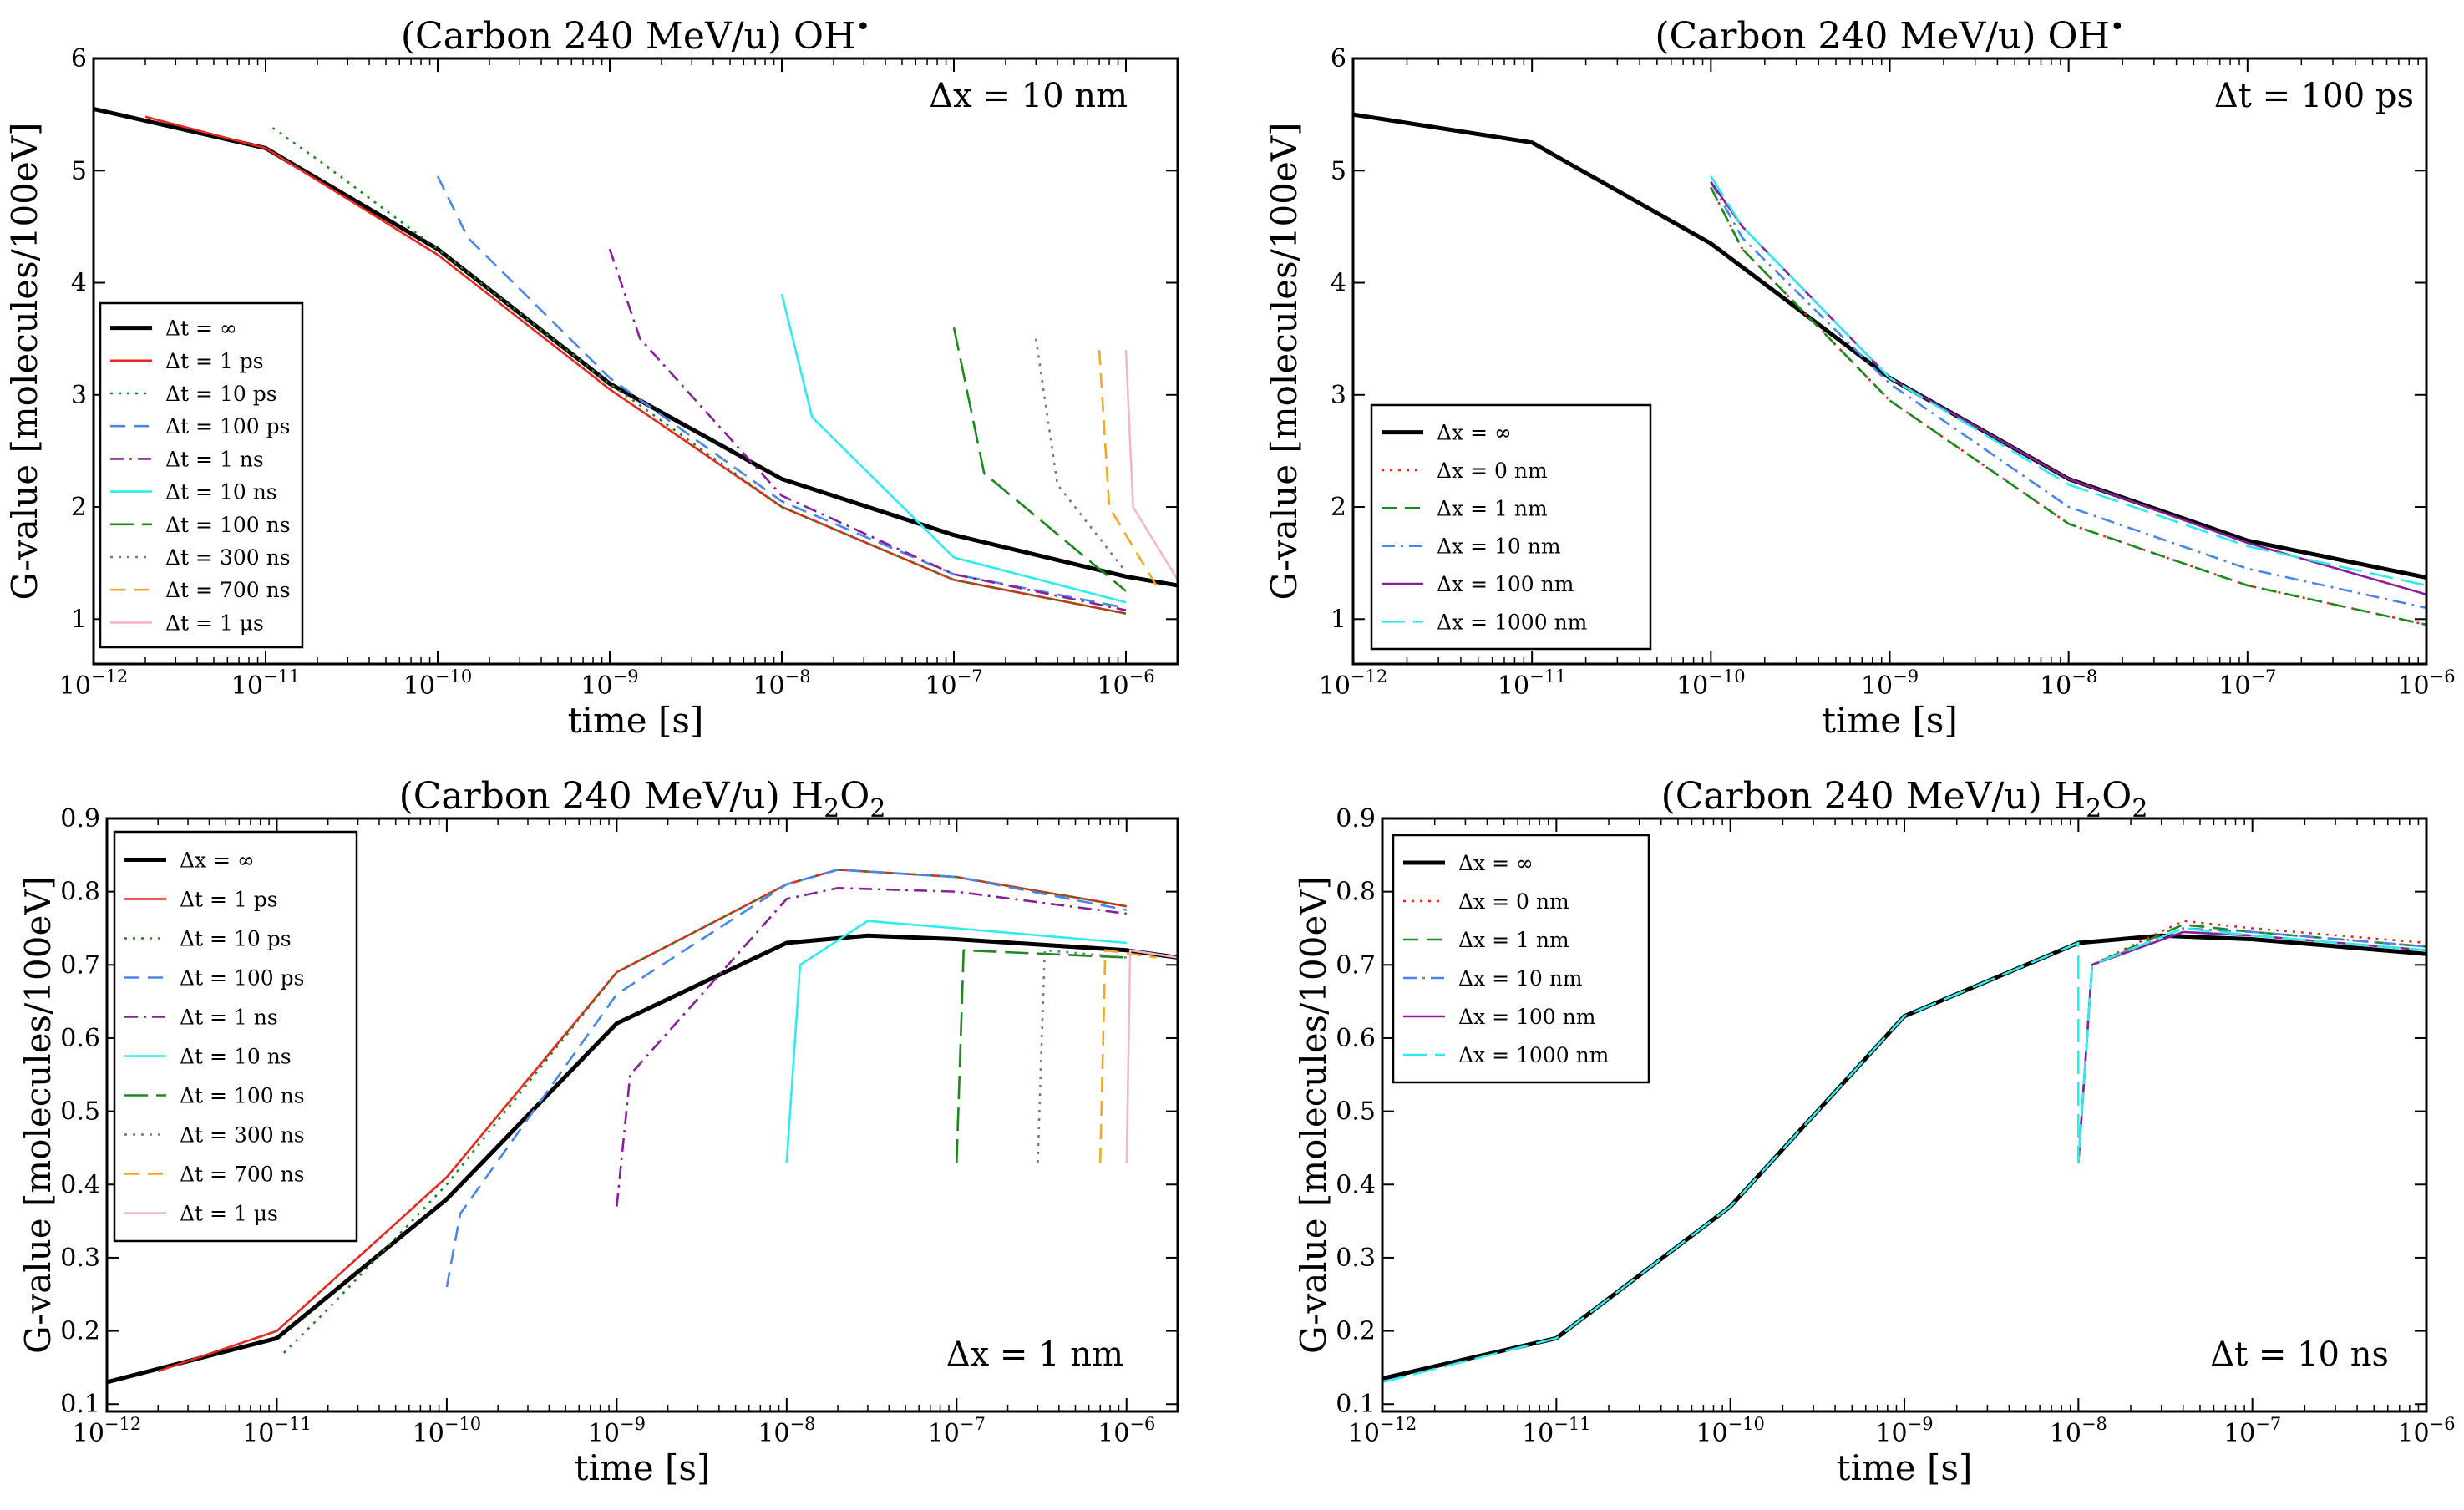 This screenshot has height=1510, width=2464. I want to click on panel-annotation: Δx = 1 nm, so click(1035, 1355).